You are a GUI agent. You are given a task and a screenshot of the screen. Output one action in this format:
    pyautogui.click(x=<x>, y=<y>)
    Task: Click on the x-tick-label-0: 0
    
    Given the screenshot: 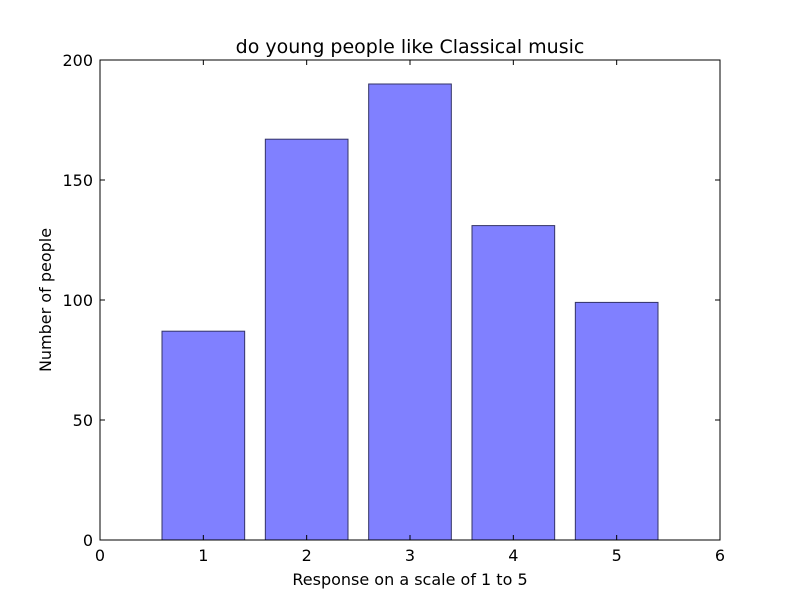 What is the action you would take?
    pyautogui.click(x=100, y=555)
    